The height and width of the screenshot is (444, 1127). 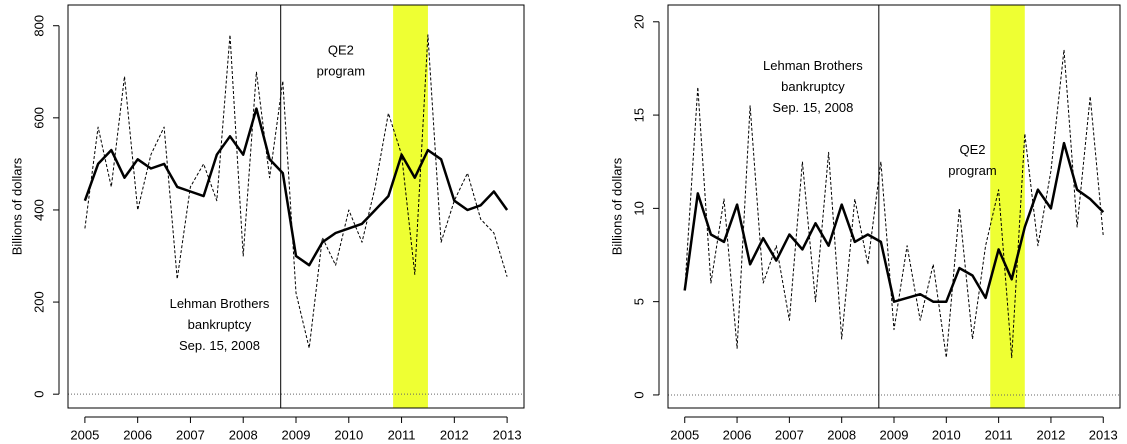 What do you see at coordinates (638, 208) in the screenshot?
I see `y-tick-label: 10` at bounding box center [638, 208].